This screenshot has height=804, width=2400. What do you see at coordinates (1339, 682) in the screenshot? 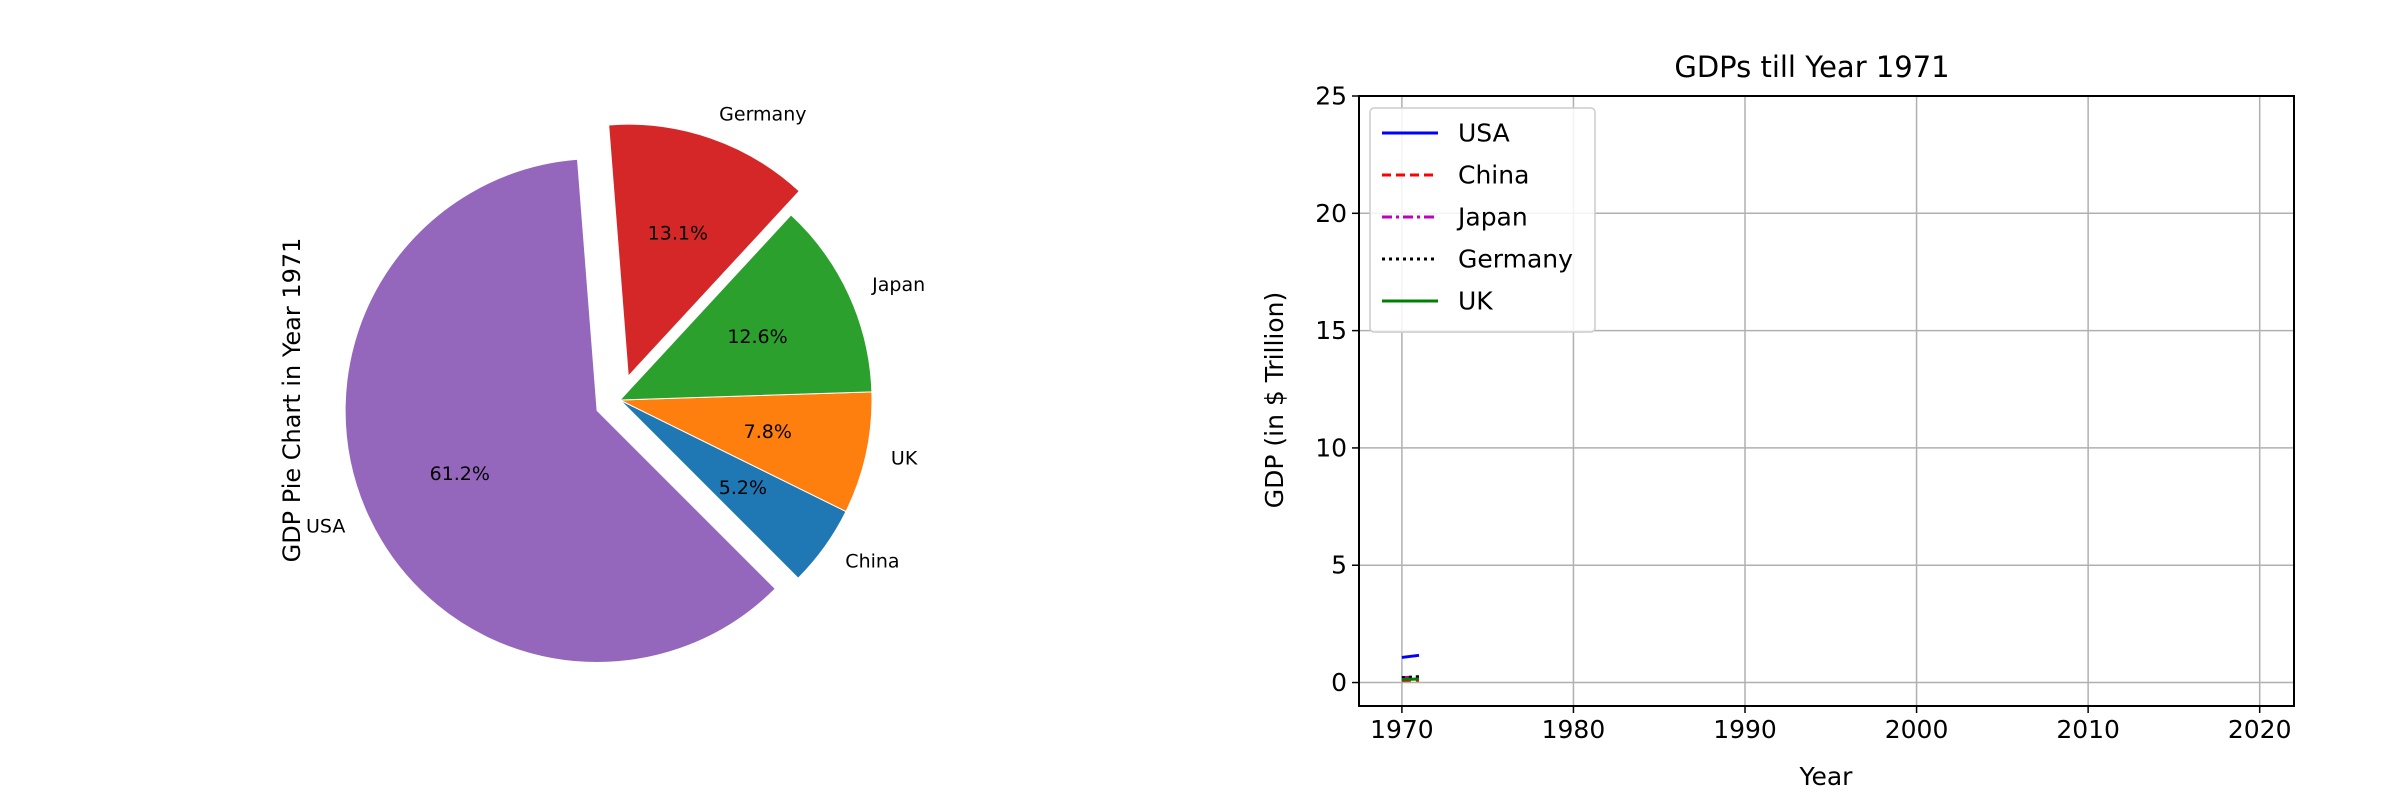
I see `y-tick-label: 0` at bounding box center [1339, 682].